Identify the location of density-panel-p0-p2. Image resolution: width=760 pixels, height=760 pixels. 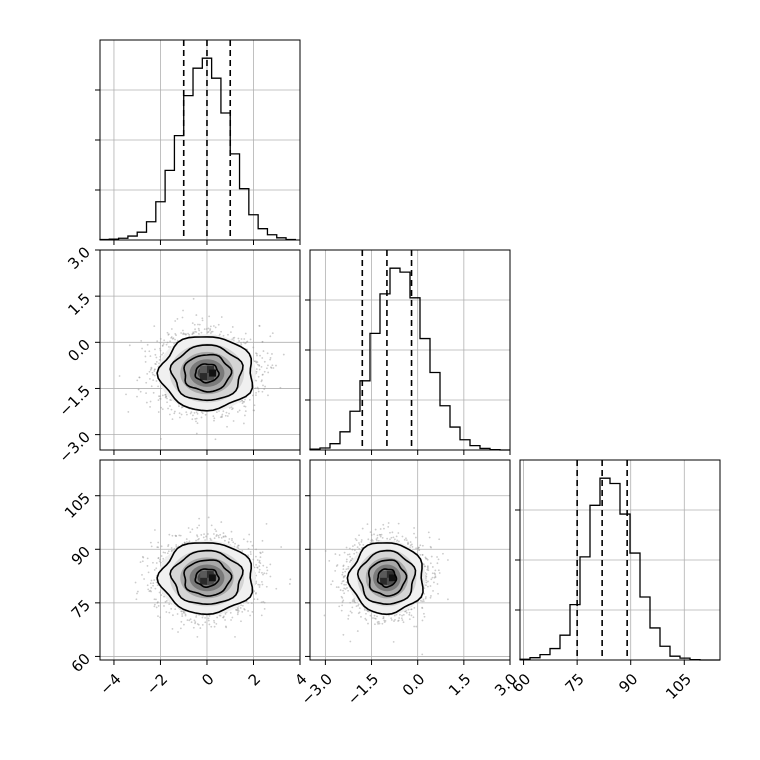
(200, 560).